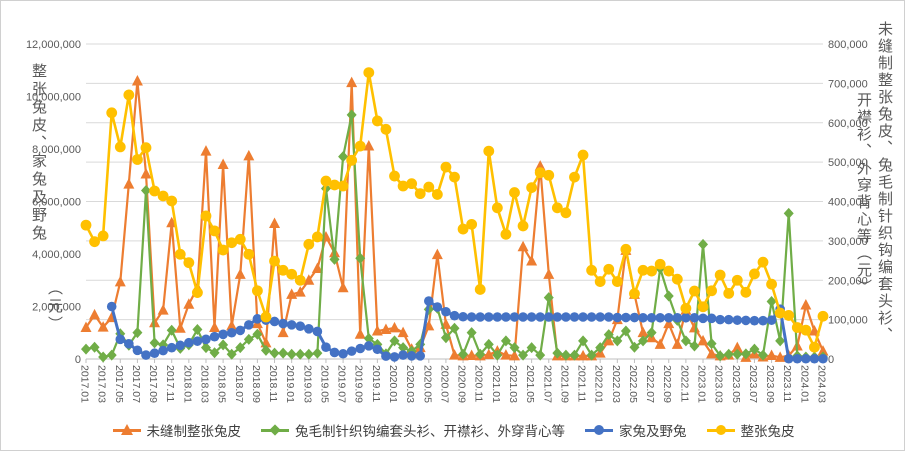 Image resolution: width=905 pixels, height=451 pixels. What do you see at coordinates (770, 384) in the screenshot?
I see `x-tick-label: 2023.09` at bounding box center [770, 384].